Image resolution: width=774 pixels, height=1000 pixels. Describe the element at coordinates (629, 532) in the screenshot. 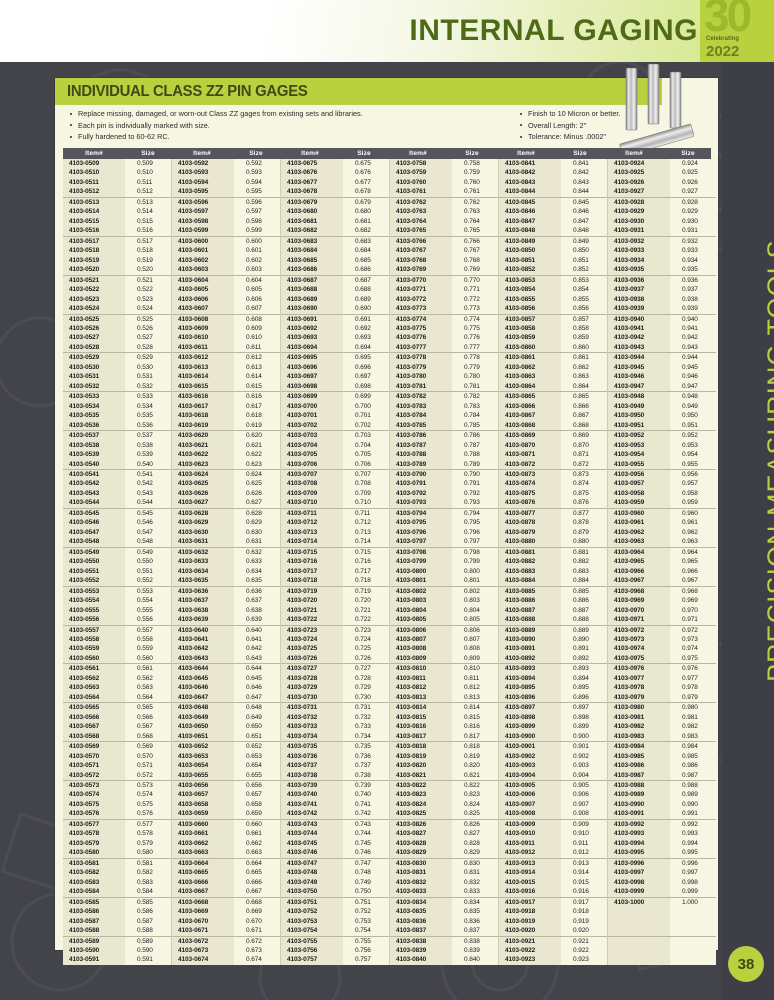

I see `table-cell-item: 4103-0962` at that location.